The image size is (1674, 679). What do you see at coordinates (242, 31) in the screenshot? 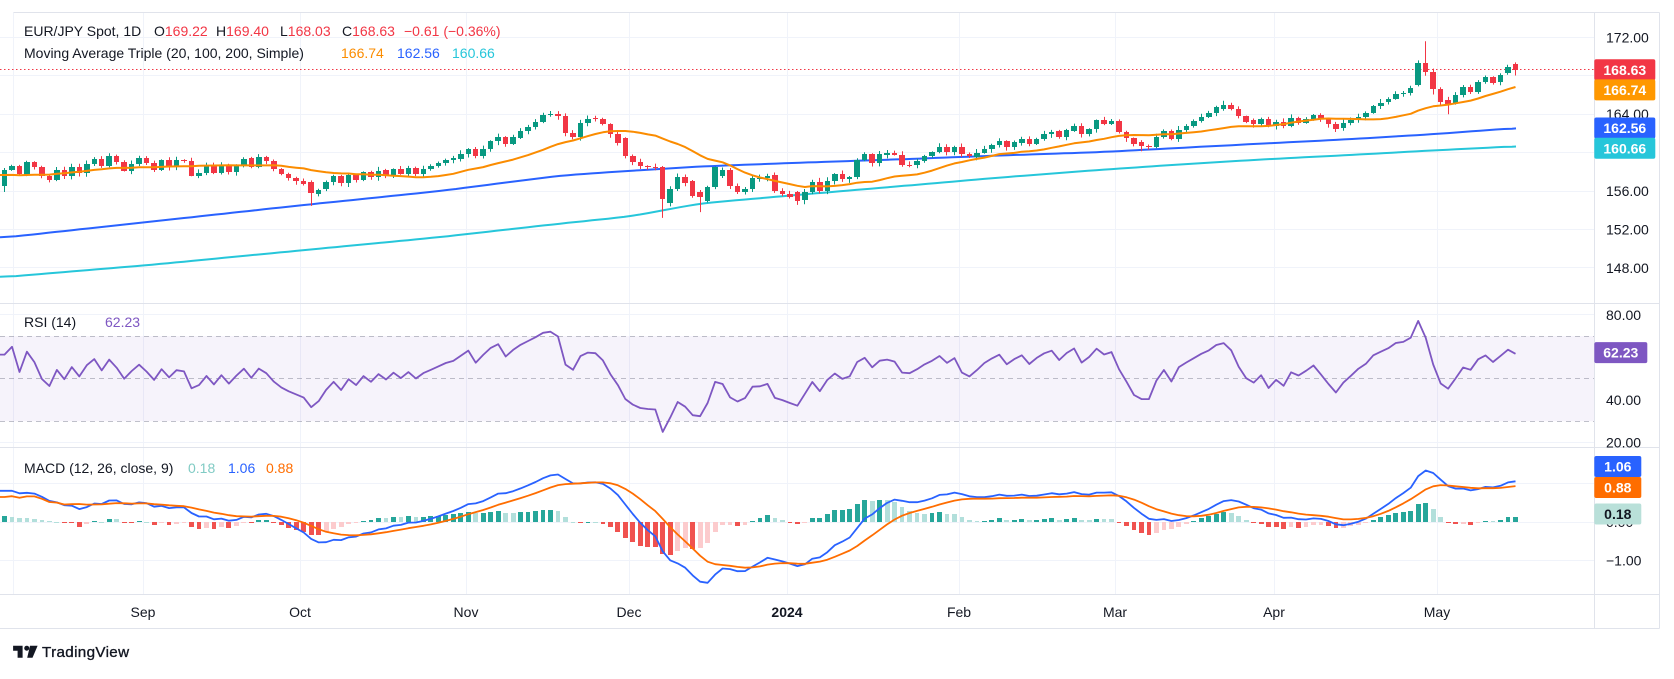
I see `svg-text: H169.40` at bounding box center [242, 31].